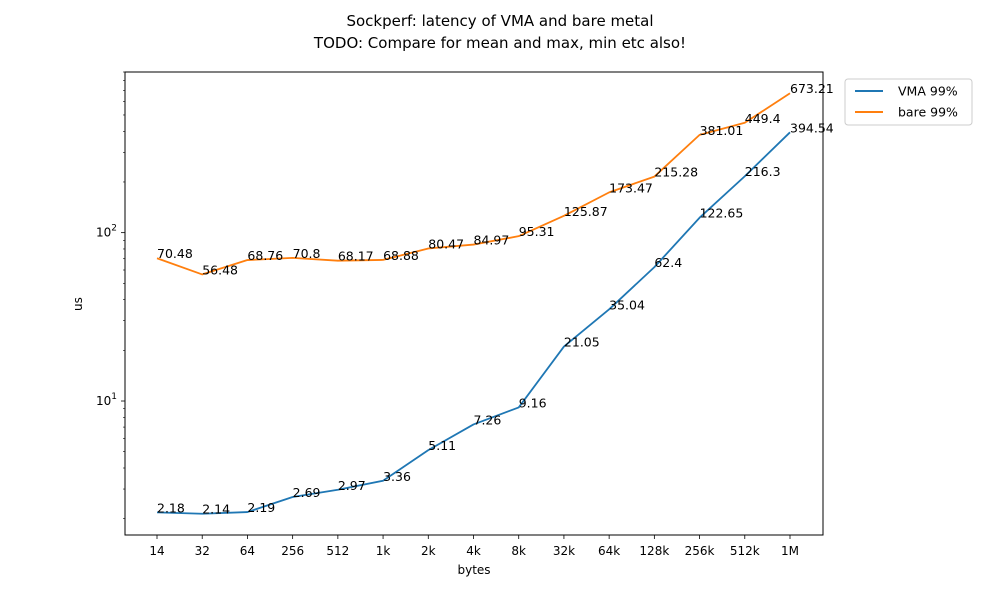  I want to click on data-label: 173.47, so click(631, 187).